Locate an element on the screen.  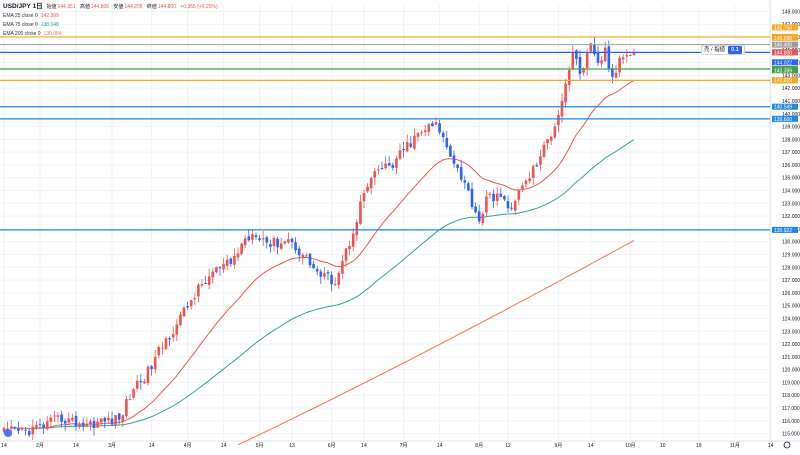
y-tick-label: 118.000 is located at coordinates (791, 396).